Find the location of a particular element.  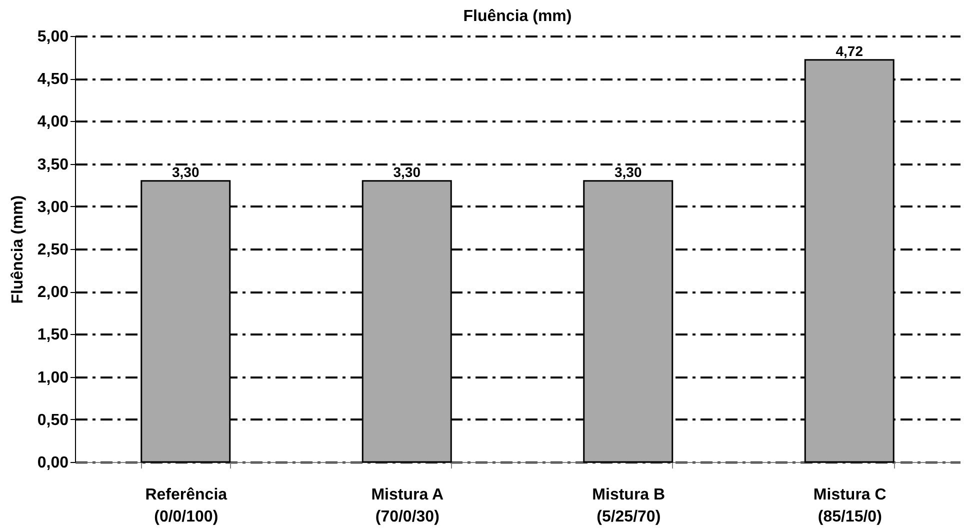

y-tick-label: 0,50 is located at coordinates (53, 420).